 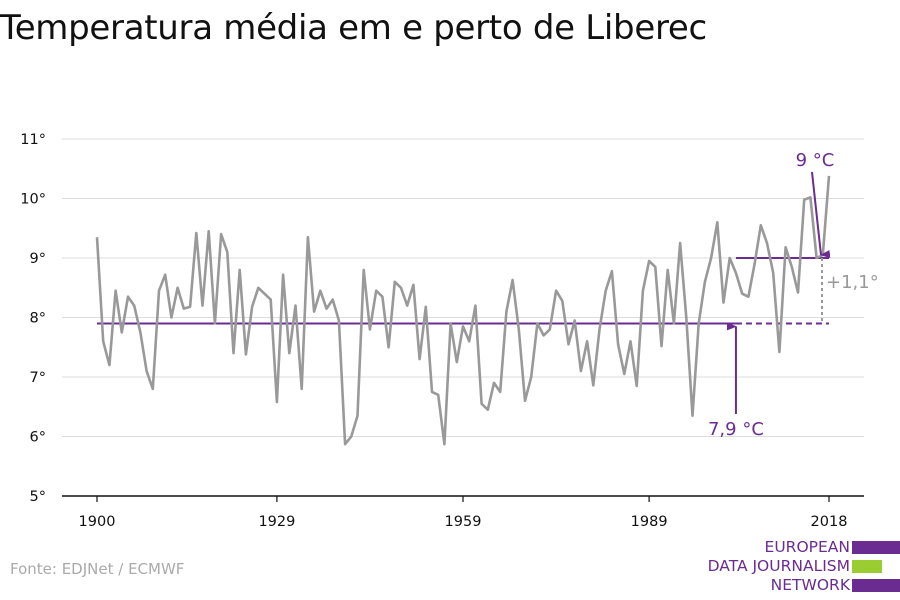 What do you see at coordinates (778, 566) in the screenshot?
I see `logo-line-2: DATA JOURNALISM` at bounding box center [778, 566].